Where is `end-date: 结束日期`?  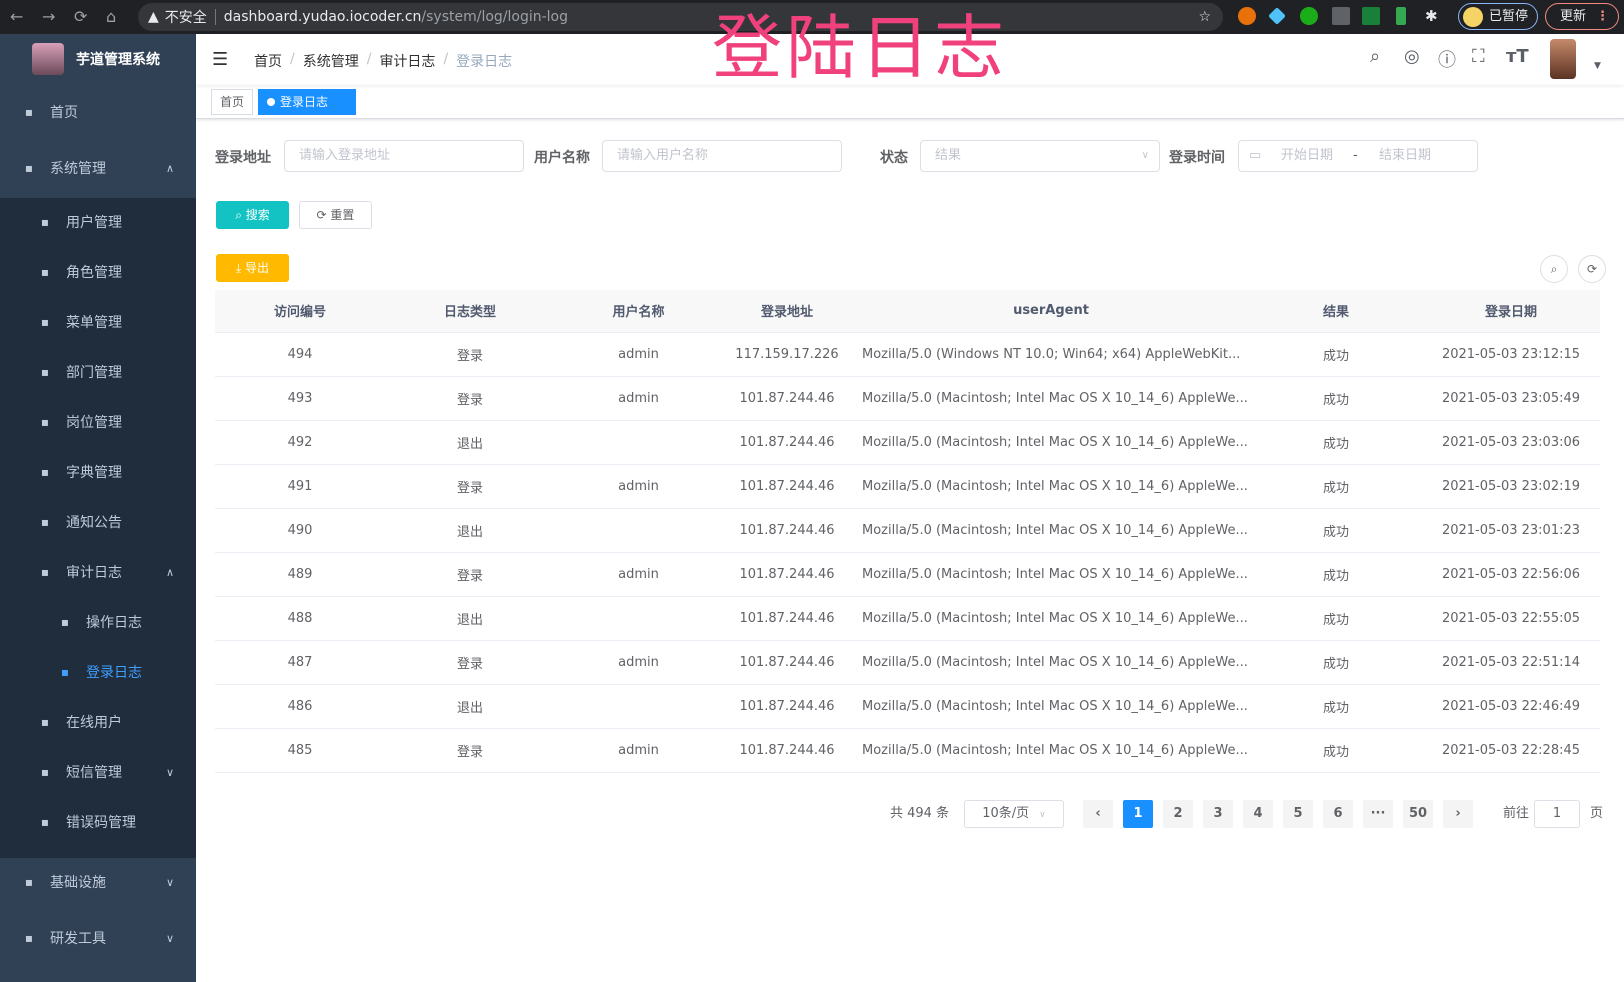
end-date: 结束日期 is located at coordinates (1405, 155).